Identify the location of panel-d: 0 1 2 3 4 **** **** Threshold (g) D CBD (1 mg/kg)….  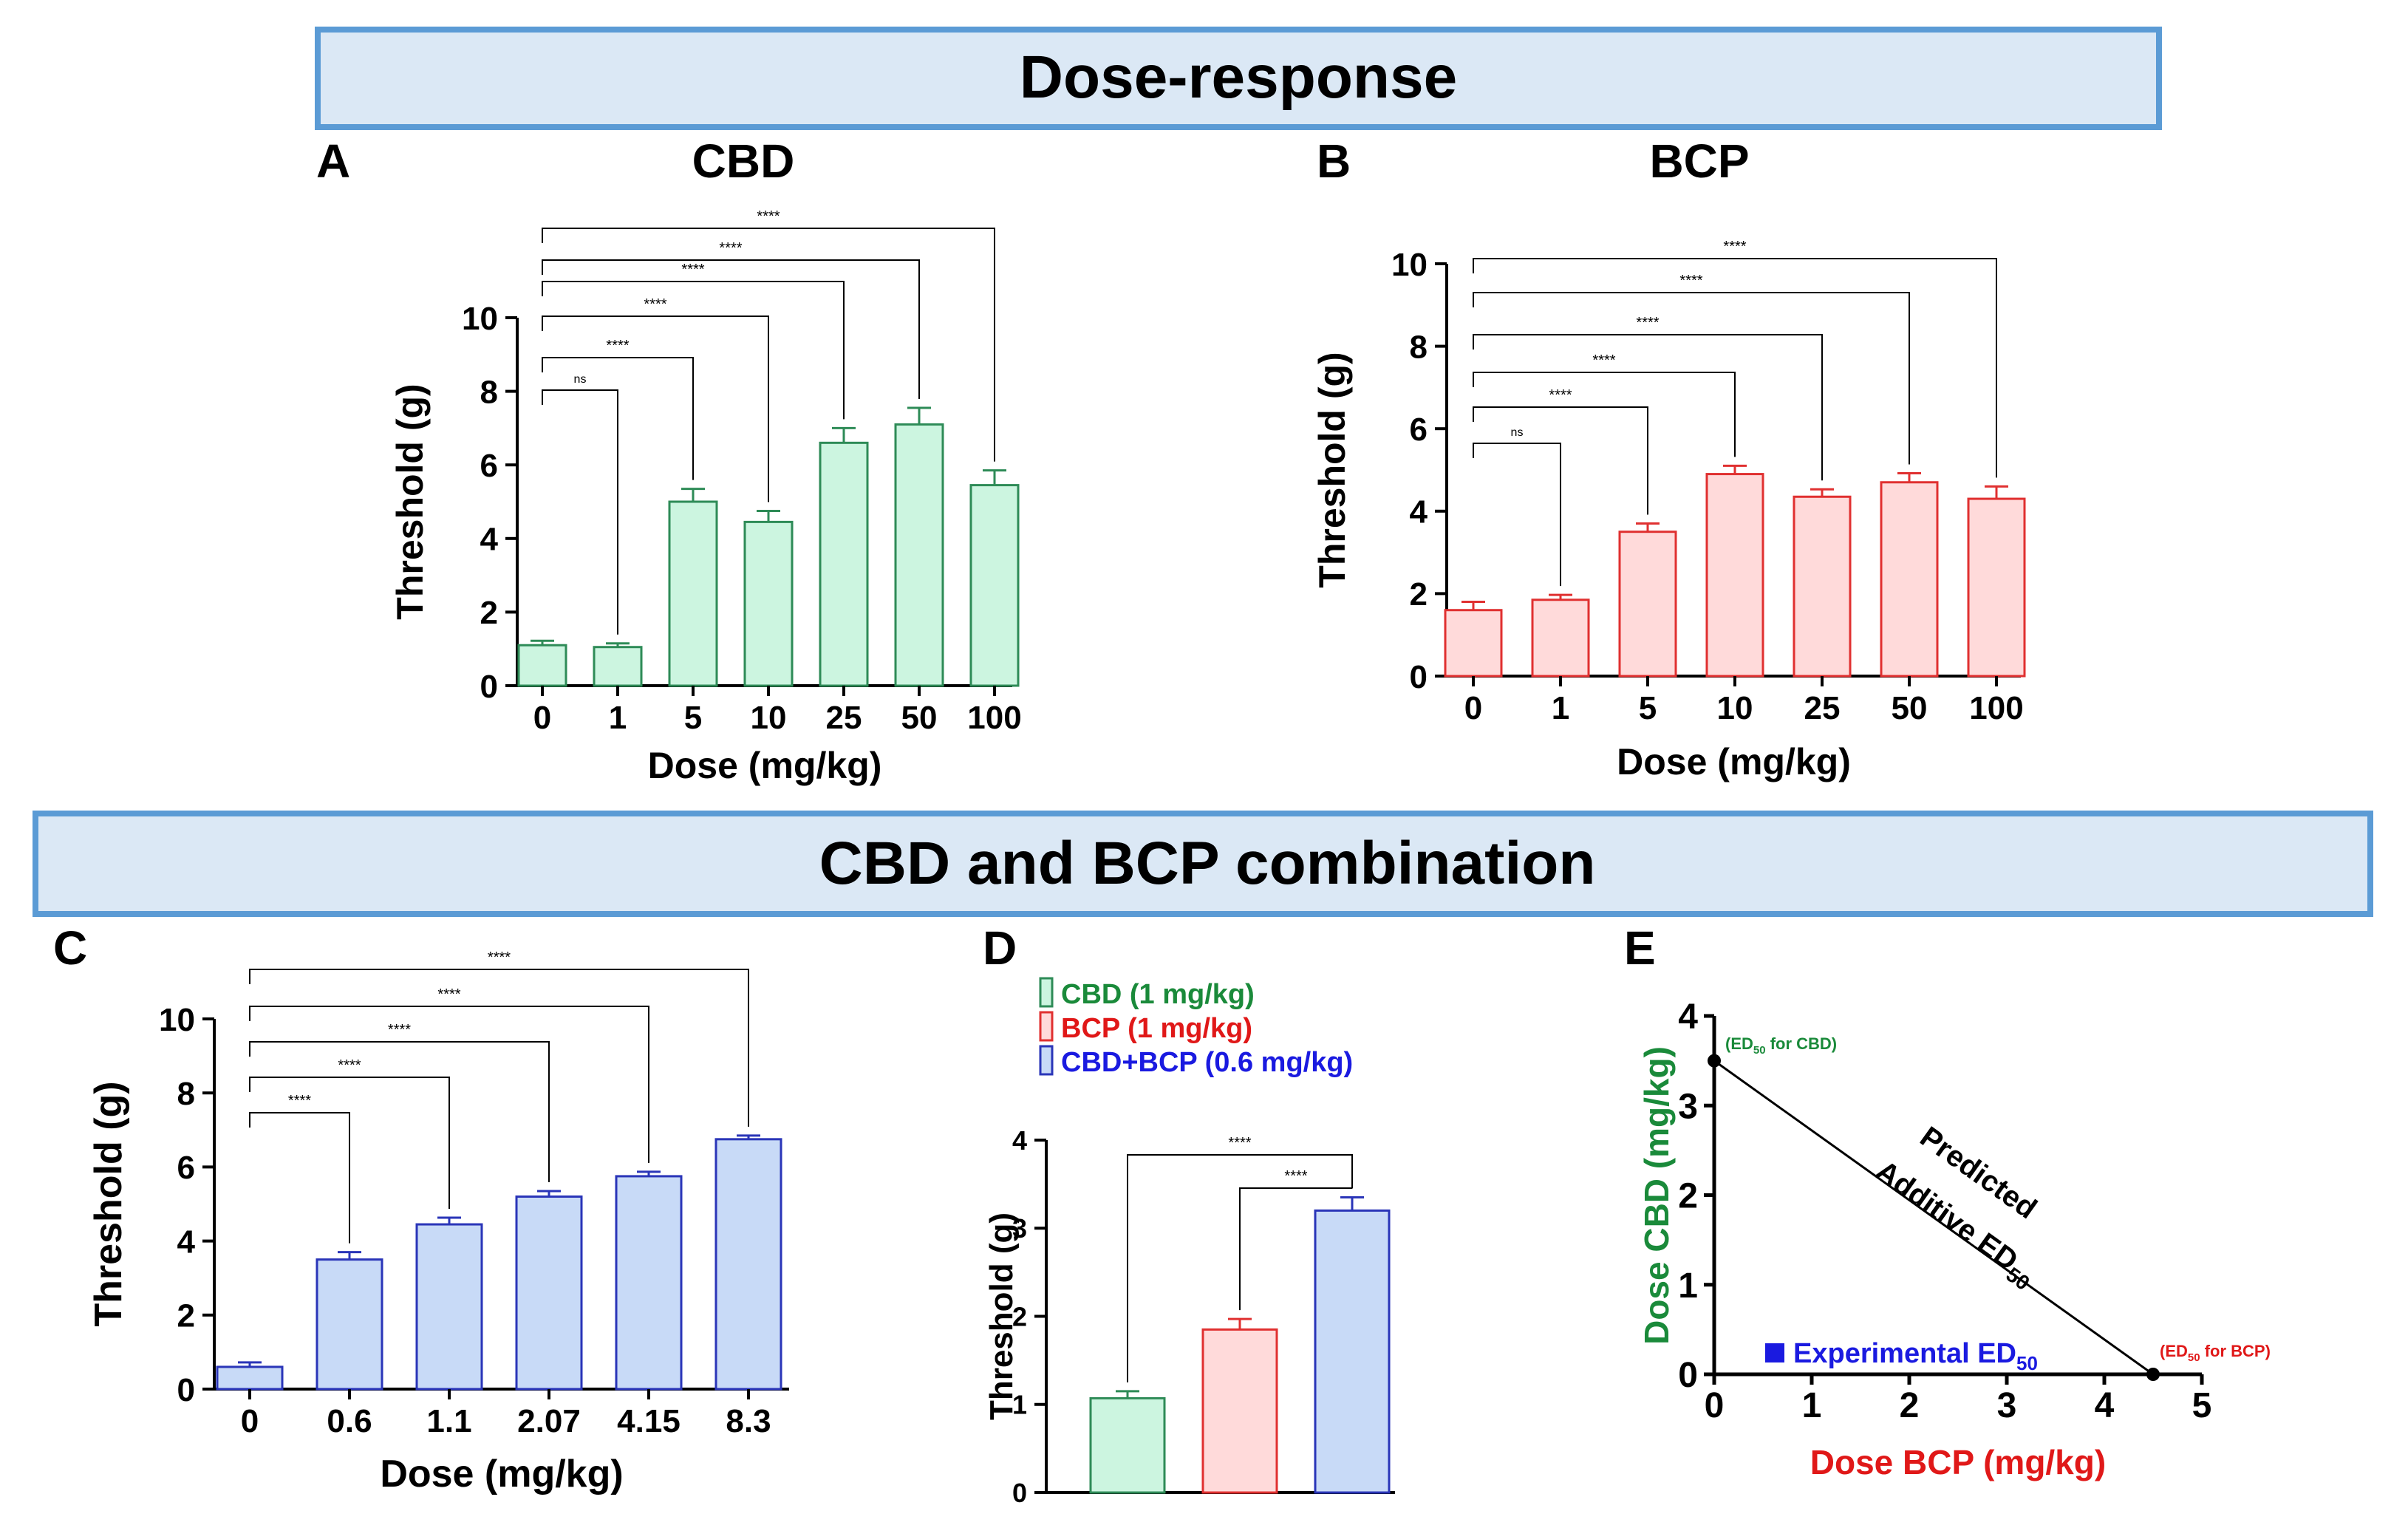
(1189, 1214).